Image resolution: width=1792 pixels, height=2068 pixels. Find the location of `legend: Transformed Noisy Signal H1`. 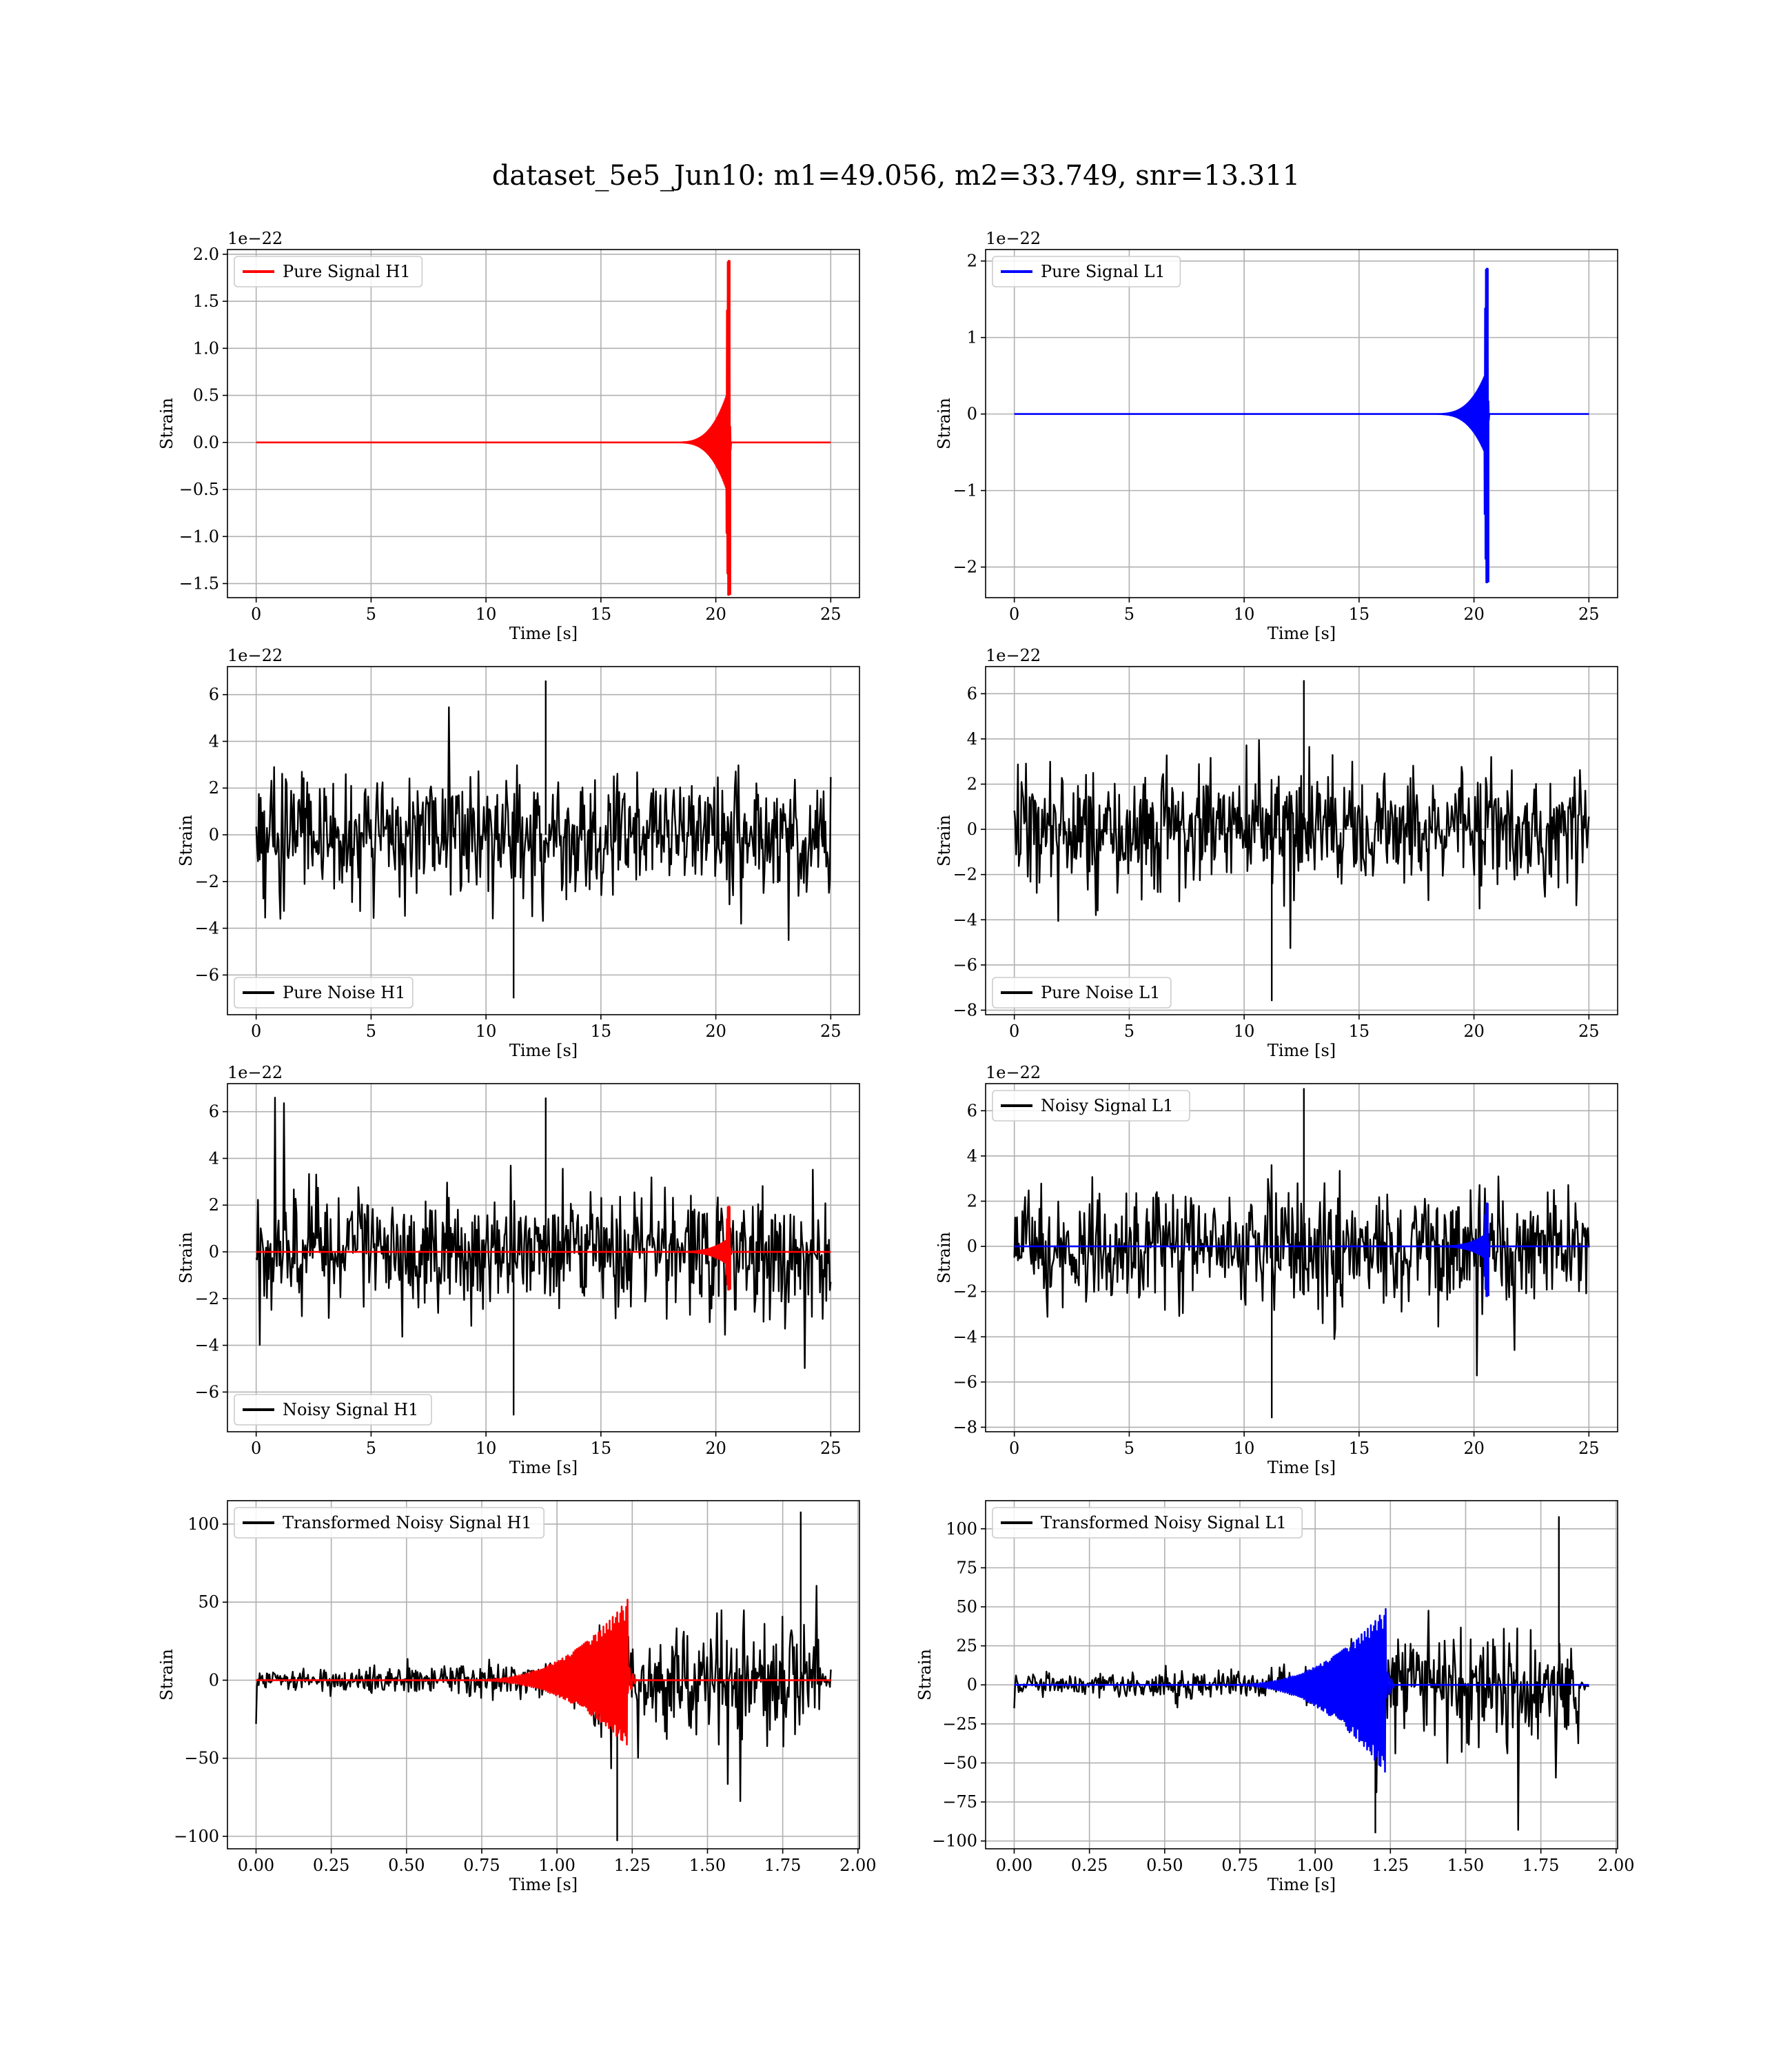

legend: Transformed Noisy Signal H1 is located at coordinates (389, 1523).